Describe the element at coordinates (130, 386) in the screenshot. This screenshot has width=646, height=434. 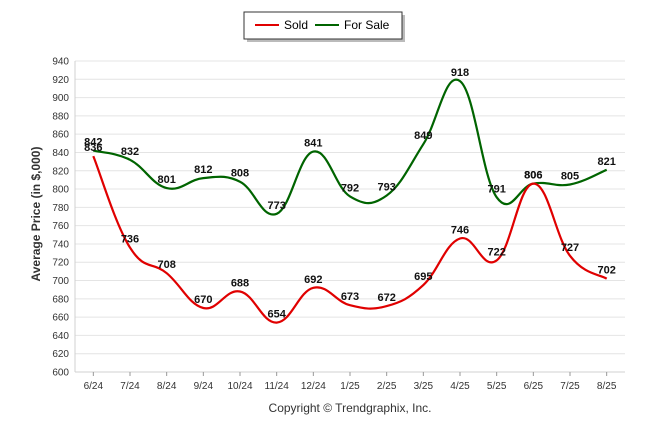
I see `x-tick-label: 7/24` at that location.